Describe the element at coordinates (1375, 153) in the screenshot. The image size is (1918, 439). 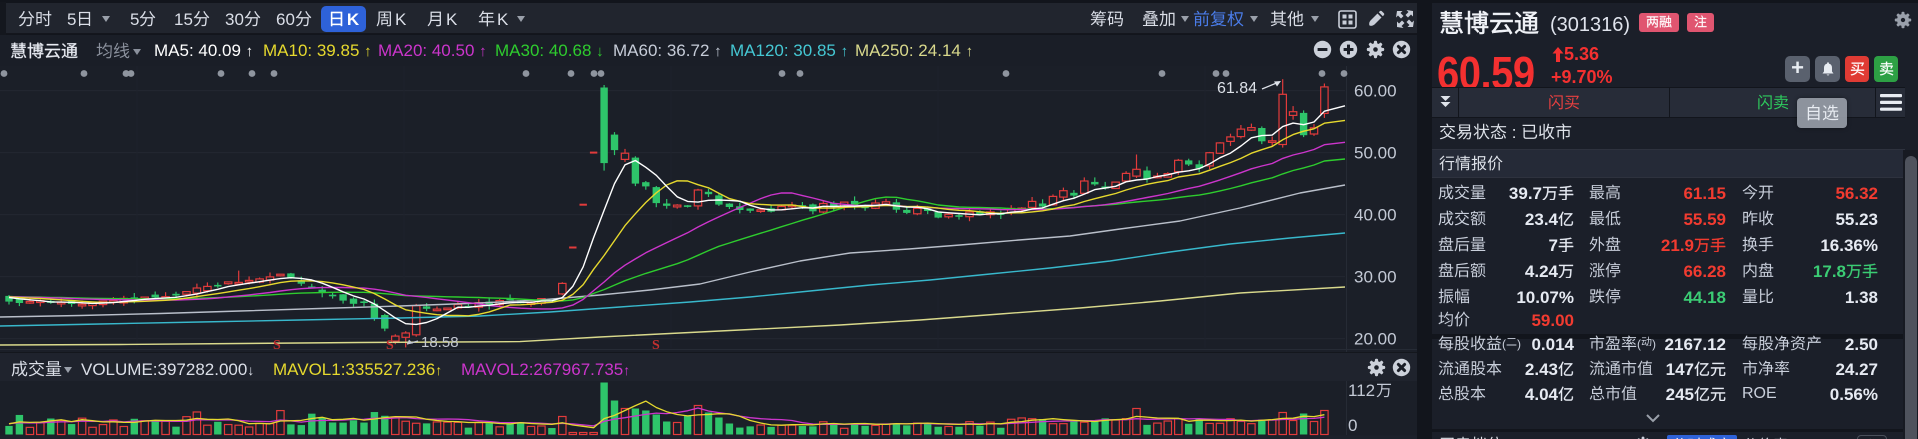
I see `svg-text: 50.00` at that location.